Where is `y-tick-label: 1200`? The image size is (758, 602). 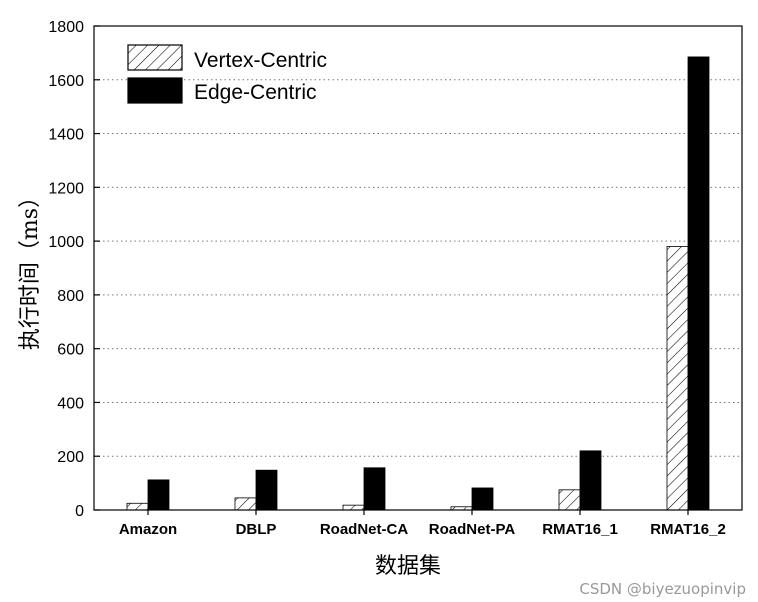
y-tick-label: 1200 is located at coordinates (66, 188).